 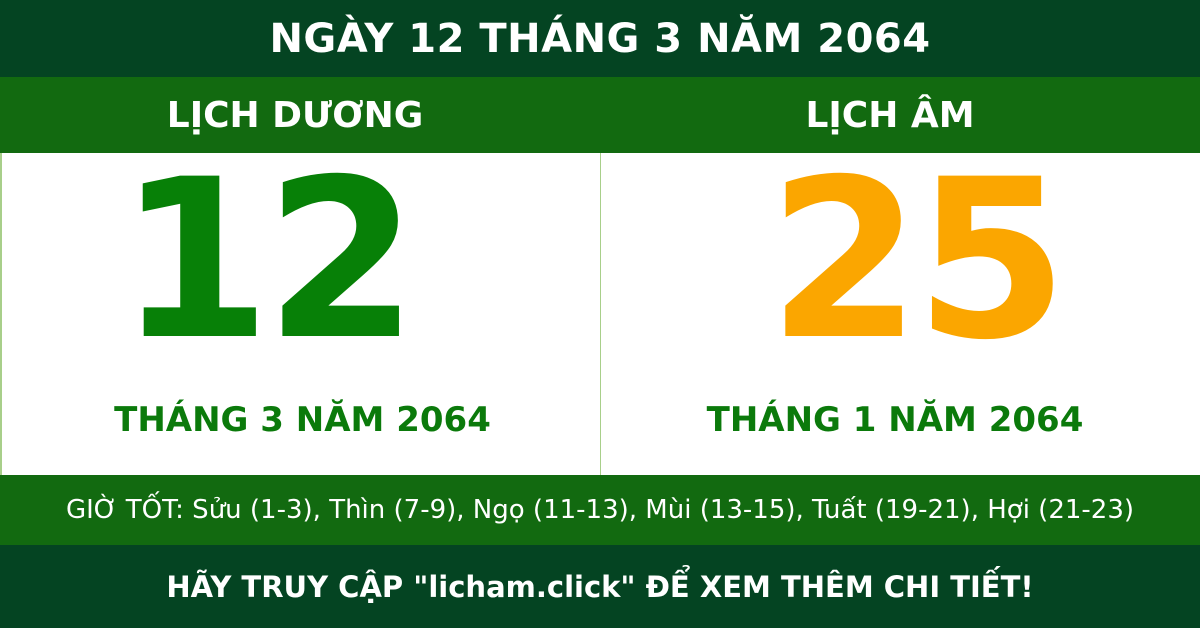 What do you see at coordinates (600, 115) in the screenshot?
I see `calendar-headers: LỊCH DƯƠNG LỊCH ÂM` at bounding box center [600, 115].